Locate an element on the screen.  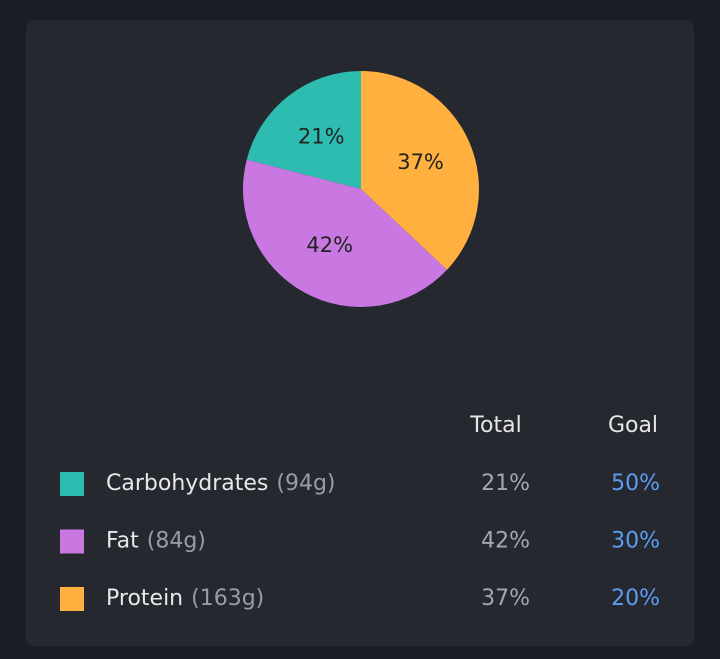
slice-label: 42% is located at coordinates (329, 245).